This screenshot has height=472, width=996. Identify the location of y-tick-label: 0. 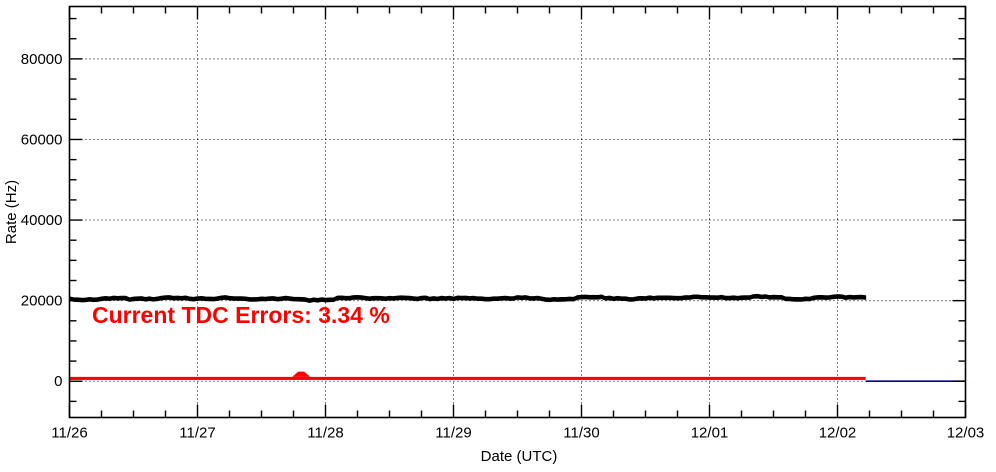
(58, 381).